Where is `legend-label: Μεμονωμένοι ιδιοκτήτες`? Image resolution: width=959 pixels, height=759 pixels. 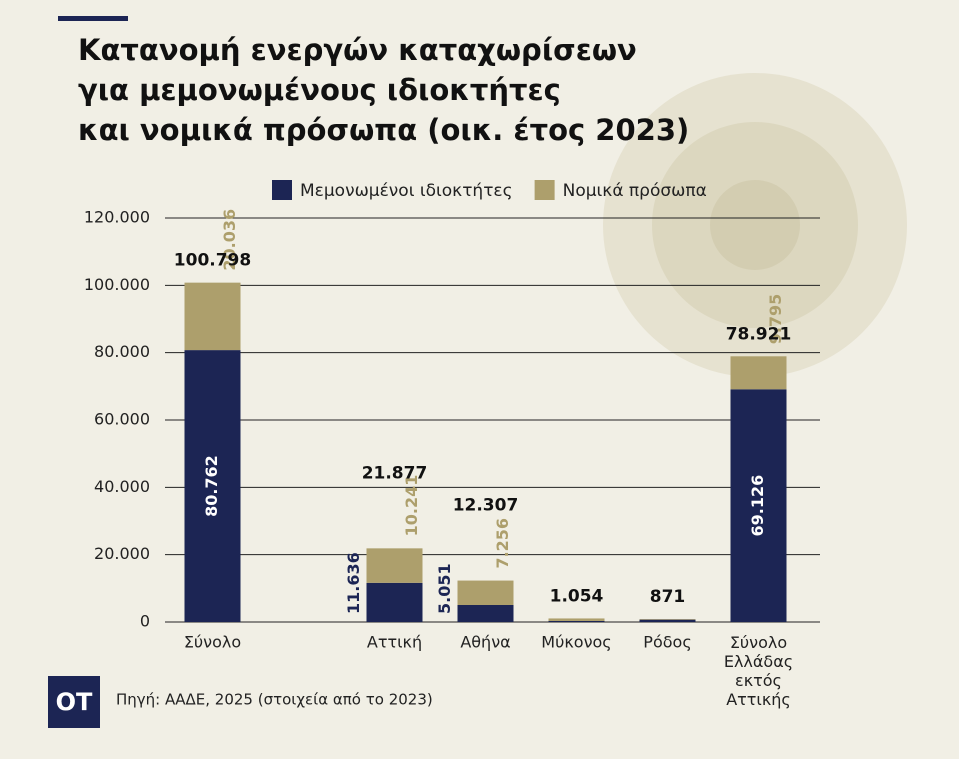 legend-label: Μεμονωμένοι ιδιοκτήτες is located at coordinates (406, 191).